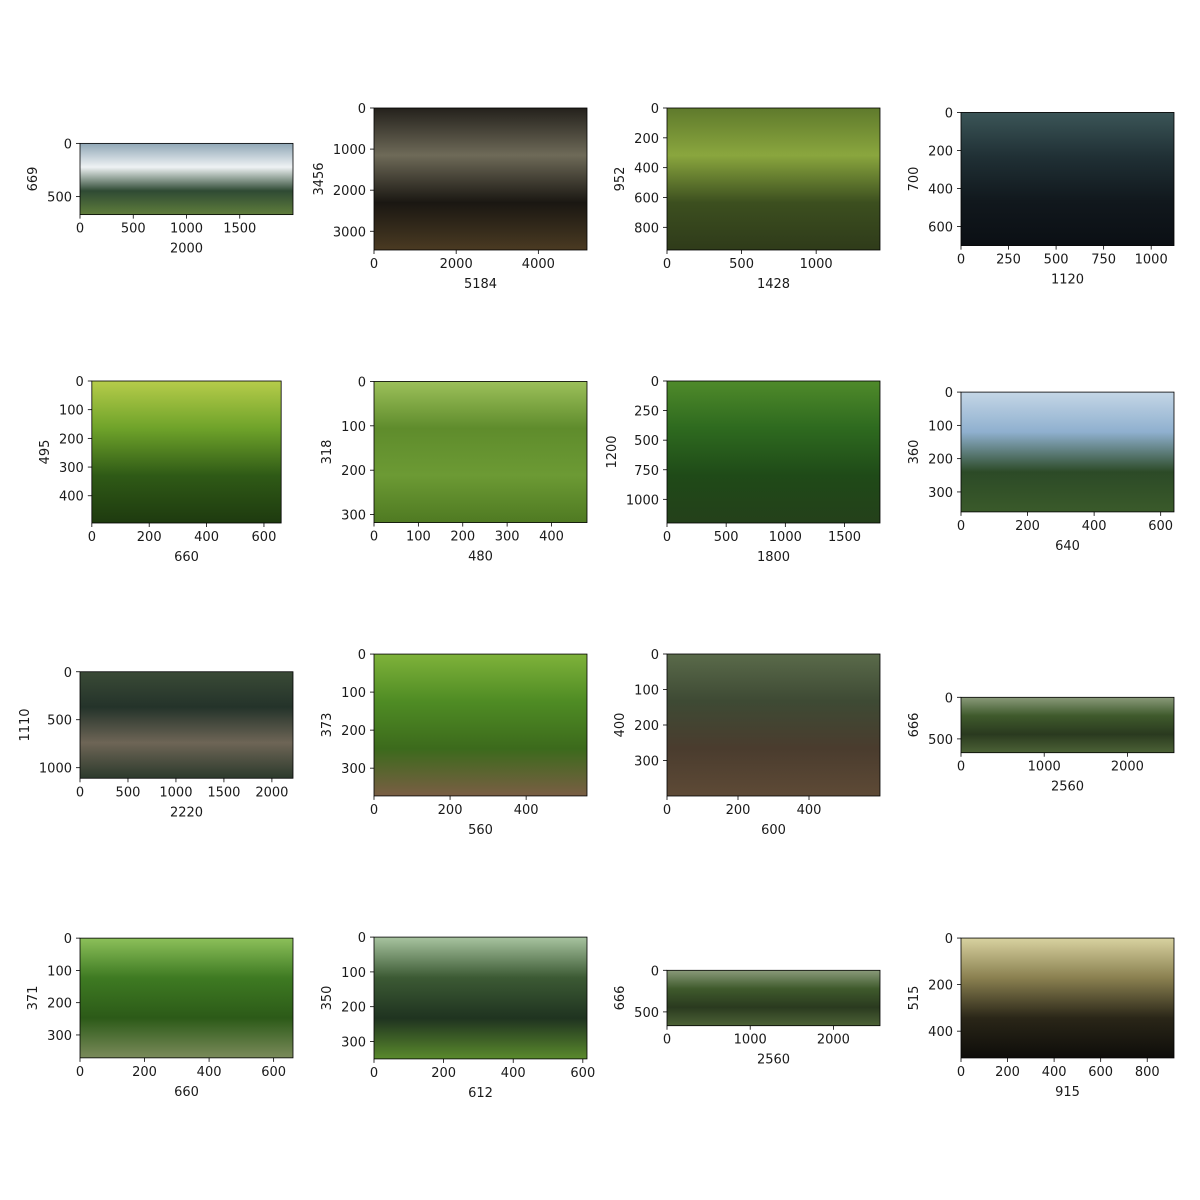  What do you see at coordinates (1067, 280) in the screenshot?
I see `x-axis-label: 1120` at bounding box center [1067, 280].